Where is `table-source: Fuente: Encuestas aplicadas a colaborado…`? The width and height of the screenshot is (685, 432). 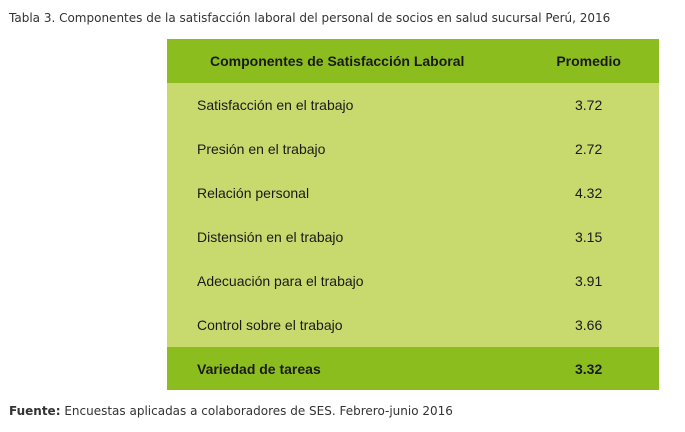
table-source: Fuente: Encuestas aplicadas a colaborado… is located at coordinates (231, 411).